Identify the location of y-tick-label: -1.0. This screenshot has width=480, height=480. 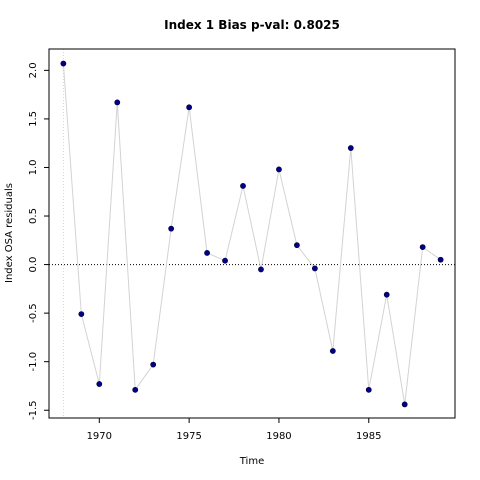
(33, 362).